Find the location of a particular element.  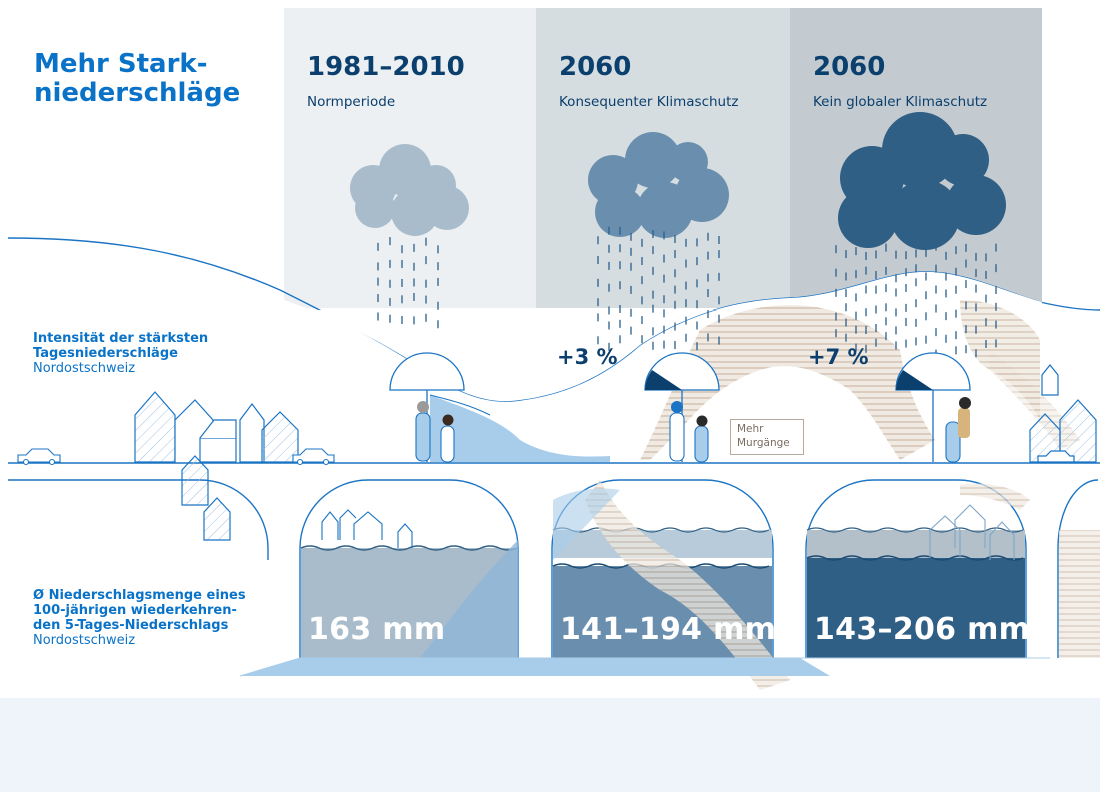

cloud-climate-protection is located at coordinates (658, 185).